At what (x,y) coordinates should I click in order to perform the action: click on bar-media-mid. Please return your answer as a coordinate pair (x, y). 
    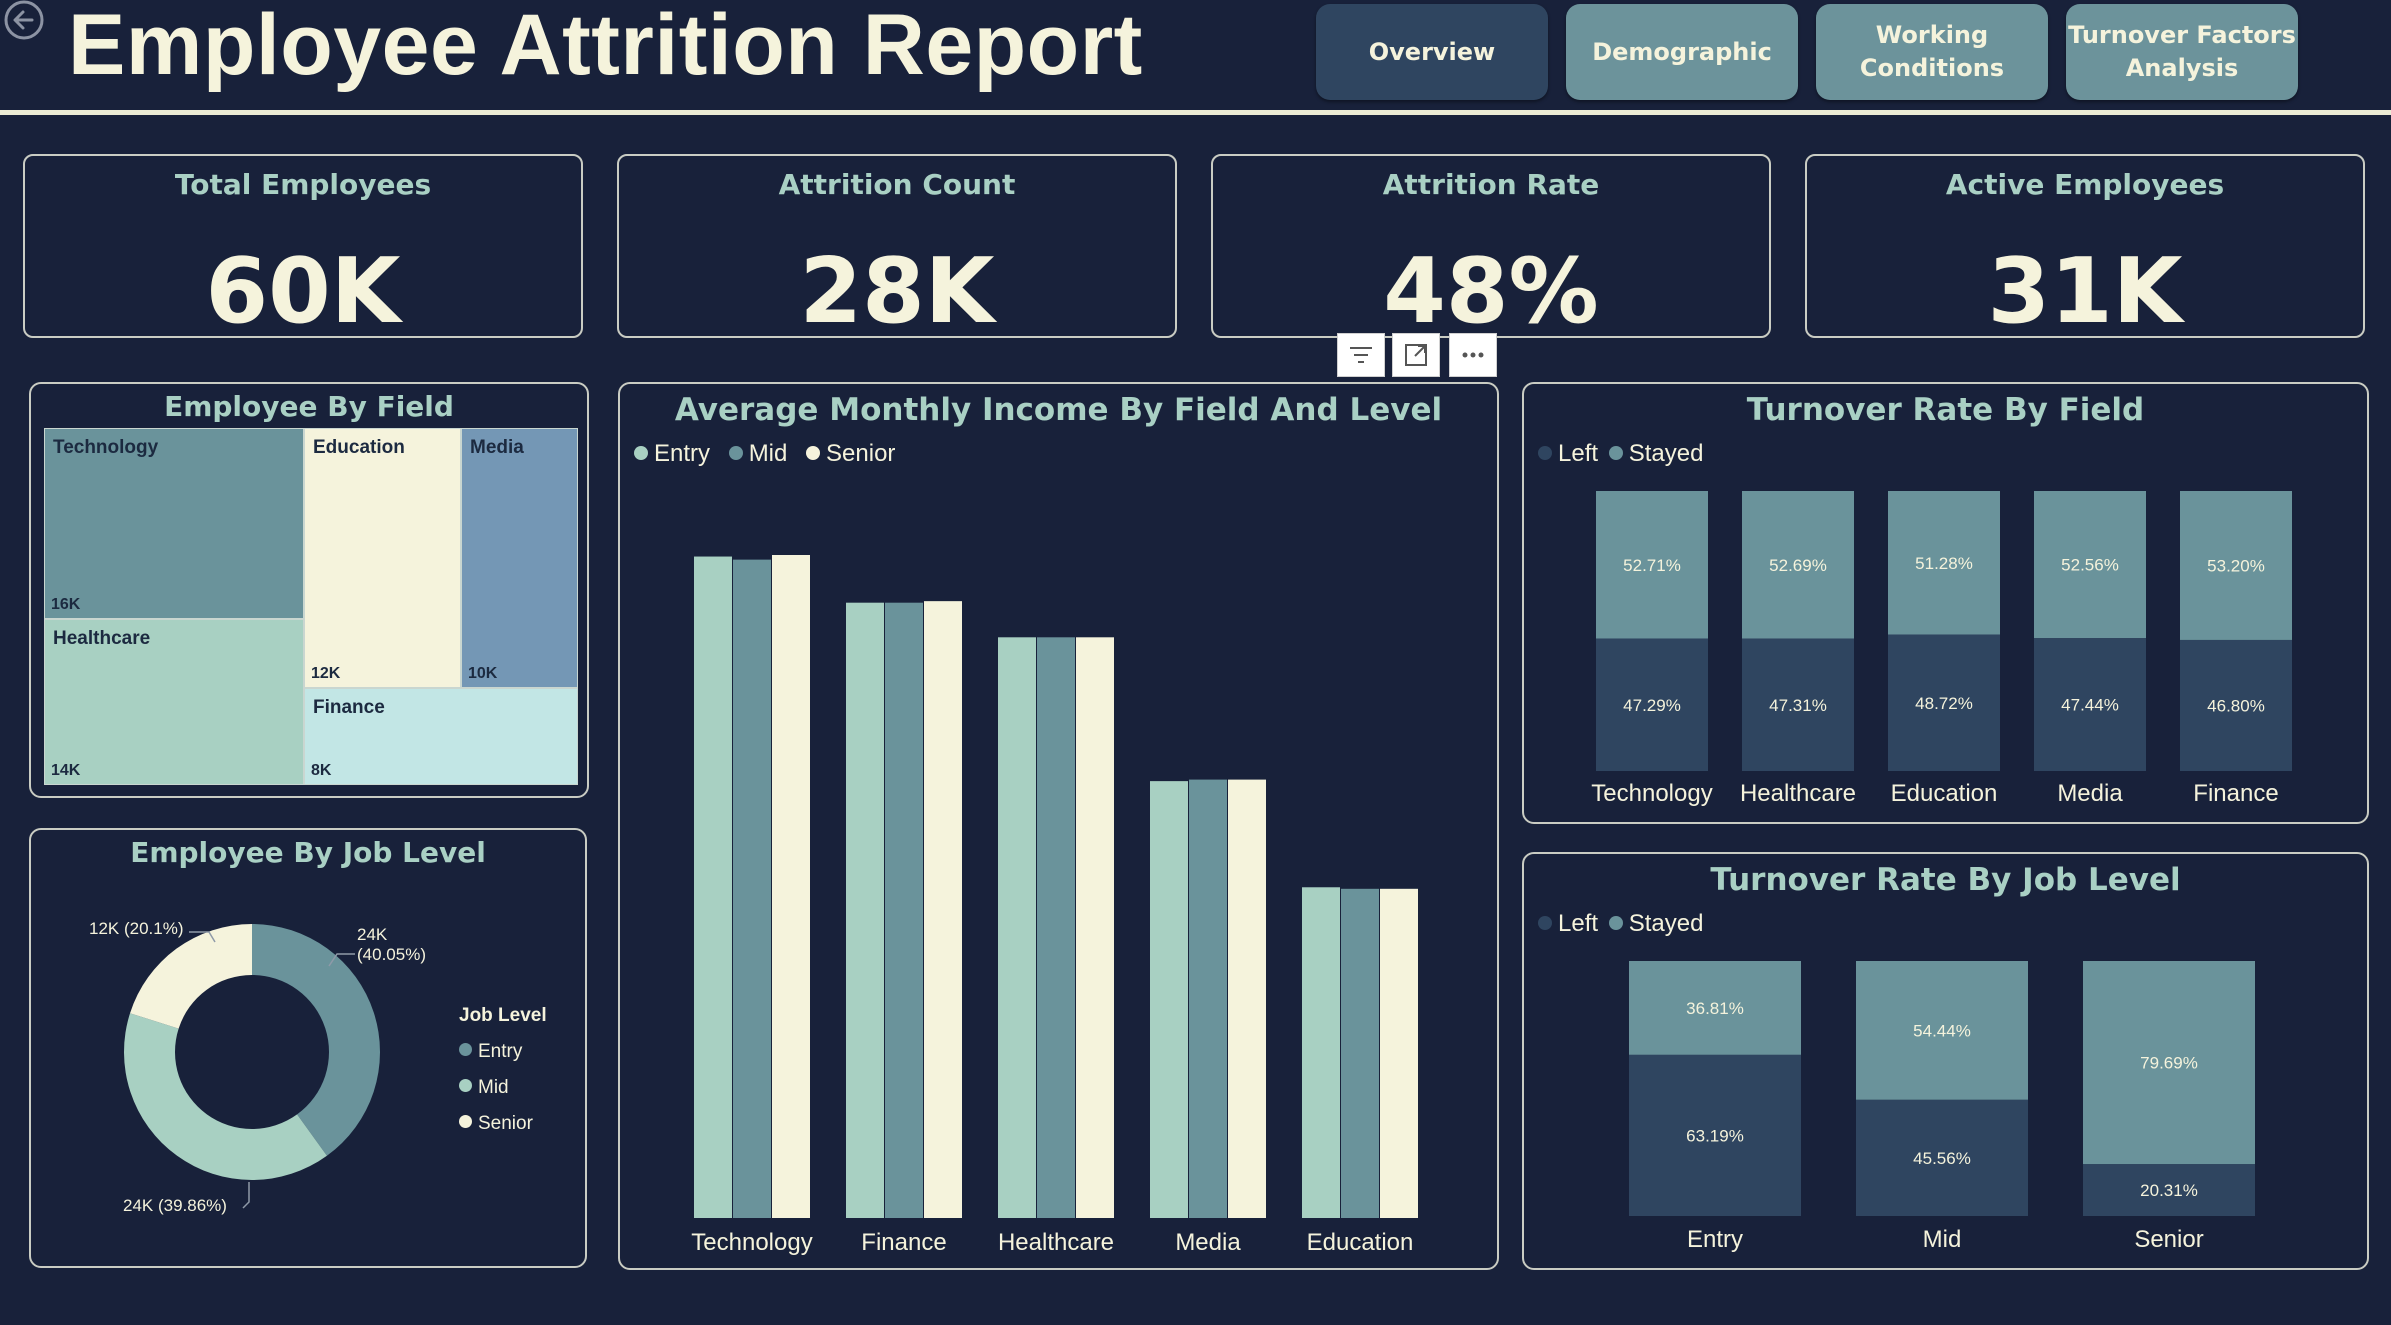
    Looking at the image, I should click on (1208, 998).